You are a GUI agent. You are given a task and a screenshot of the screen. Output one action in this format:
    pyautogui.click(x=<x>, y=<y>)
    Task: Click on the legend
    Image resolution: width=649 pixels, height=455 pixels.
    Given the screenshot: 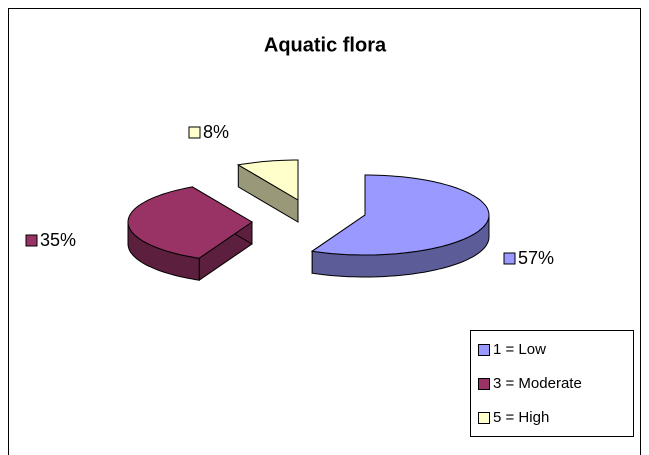 What is the action you would take?
    pyautogui.click(x=552, y=383)
    